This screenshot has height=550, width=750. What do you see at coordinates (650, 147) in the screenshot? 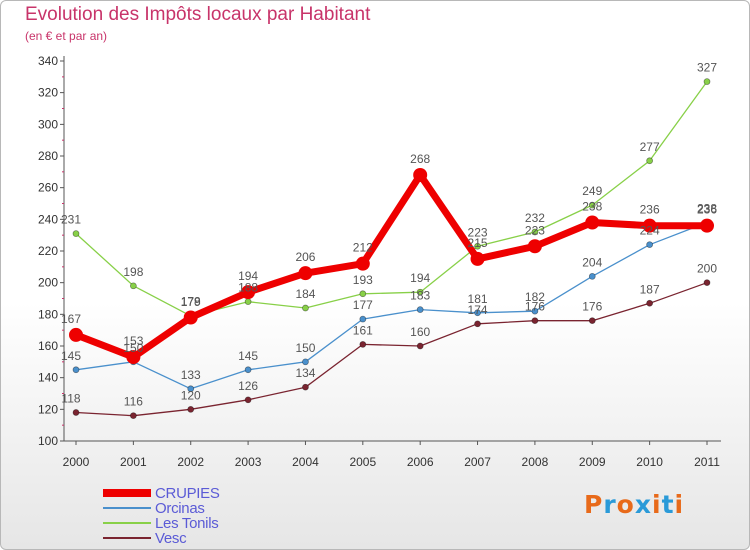
I see `data-label-les-tonils: 277` at bounding box center [650, 147].